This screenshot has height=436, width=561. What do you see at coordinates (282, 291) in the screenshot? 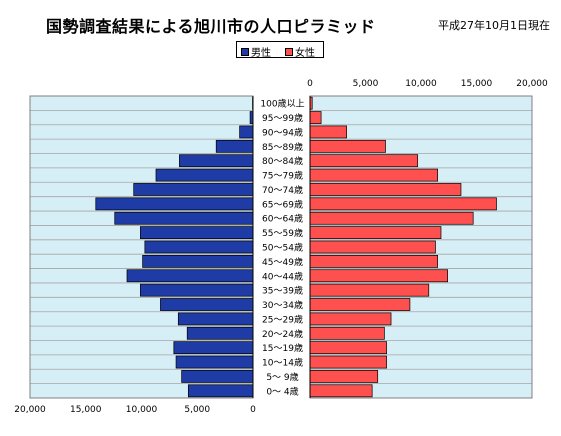
I see `age-label: 35～39歳` at bounding box center [282, 291].